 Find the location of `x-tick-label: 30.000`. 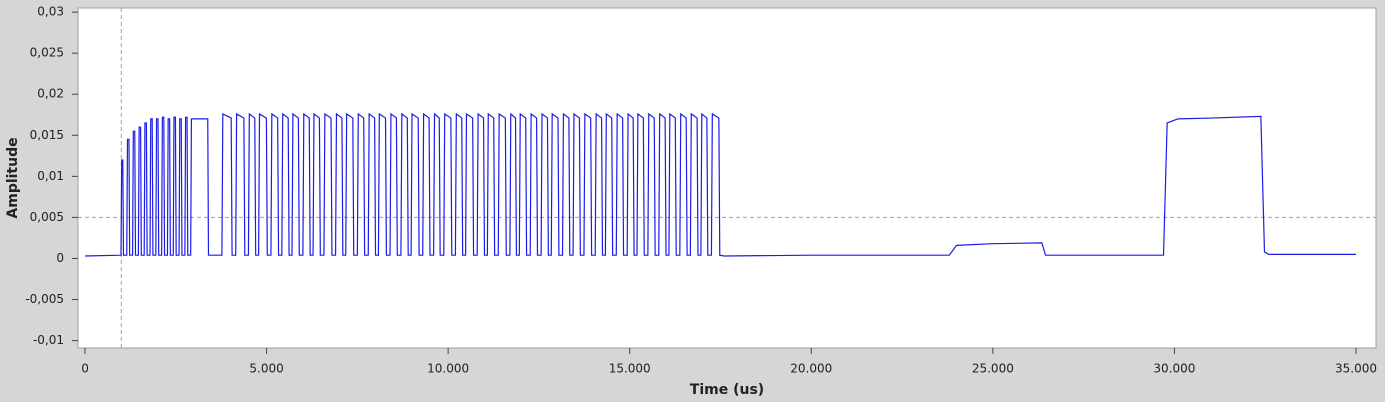

x-tick-label: 30.000 is located at coordinates (1174, 369).